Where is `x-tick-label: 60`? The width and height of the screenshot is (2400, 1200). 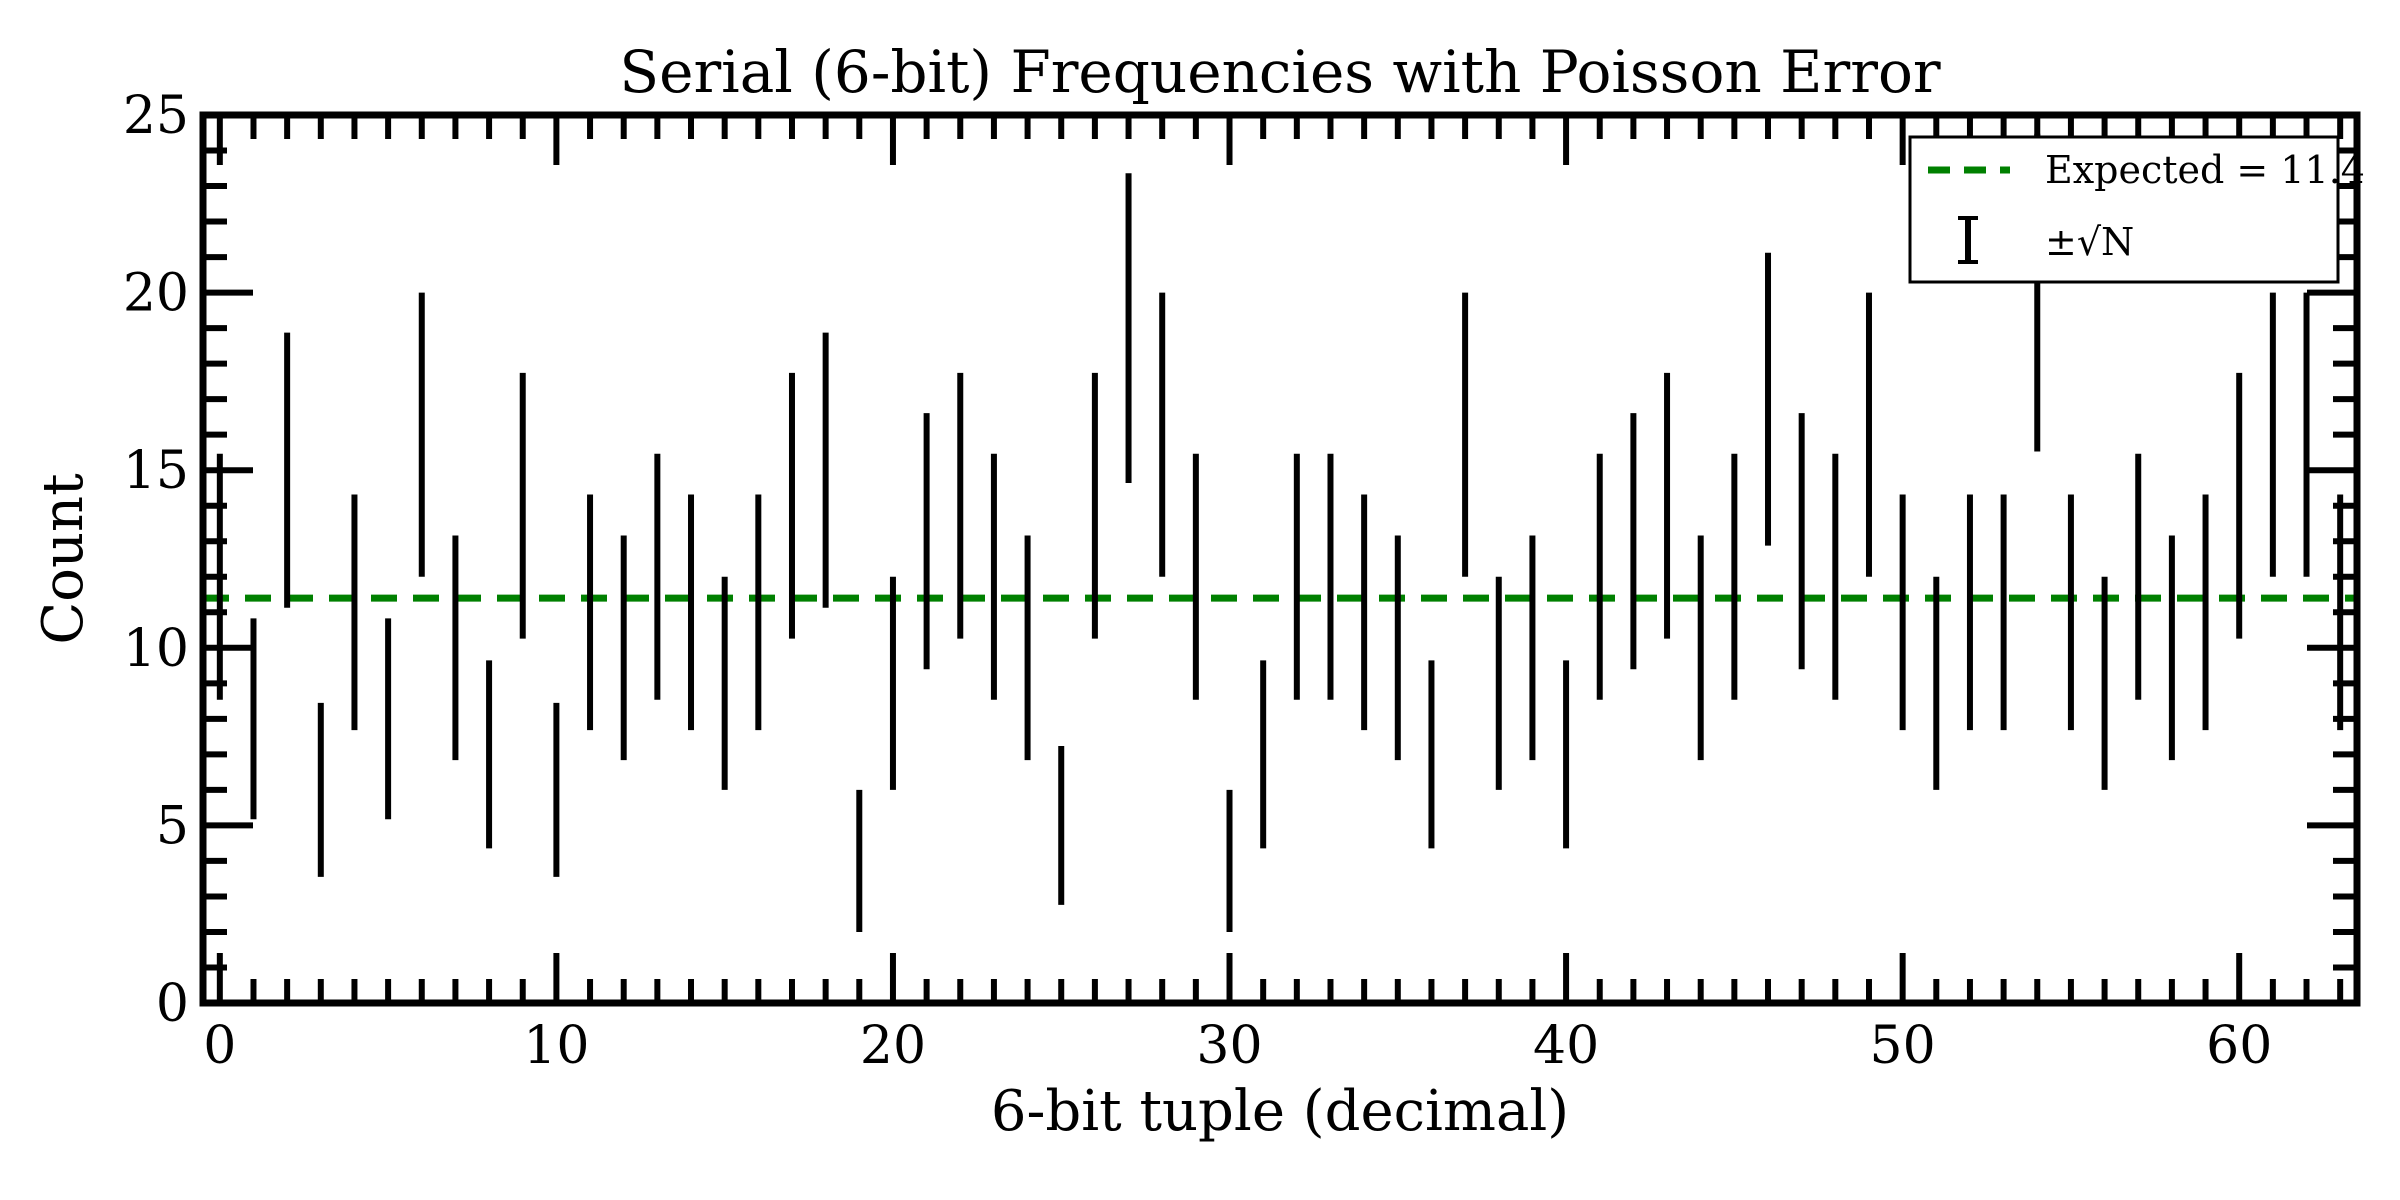
x-tick-label: 60 is located at coordinates (2239, 1046).